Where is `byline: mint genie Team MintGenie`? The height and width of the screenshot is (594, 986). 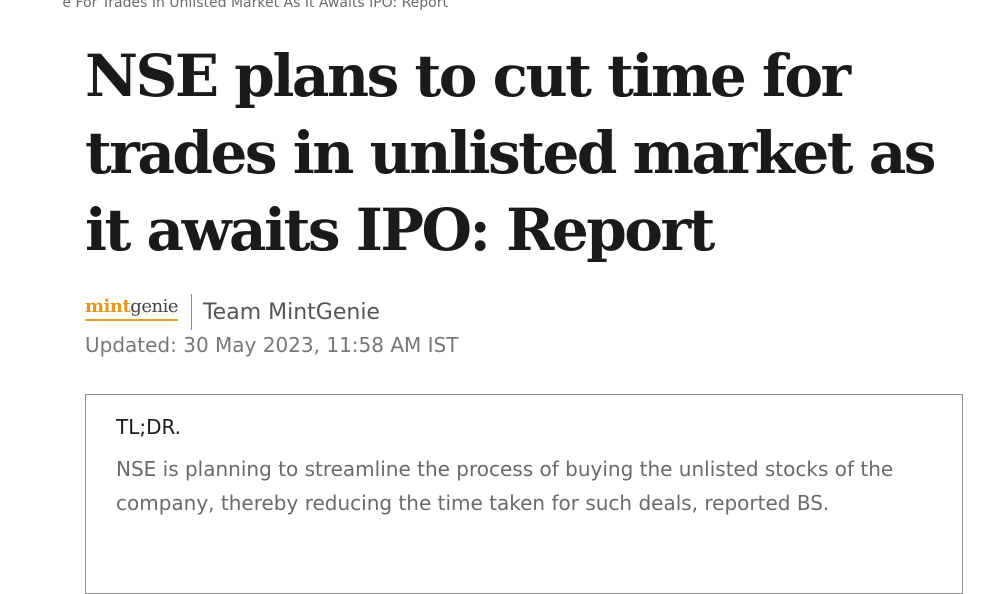 byline: mint genie Team MintGenie is located at coordinates (232, 312).